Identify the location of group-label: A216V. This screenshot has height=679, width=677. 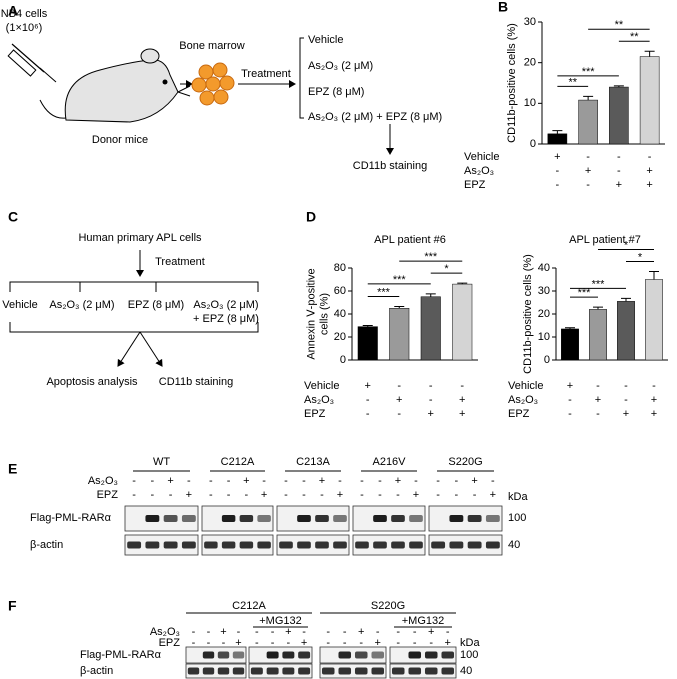
(389, 462).